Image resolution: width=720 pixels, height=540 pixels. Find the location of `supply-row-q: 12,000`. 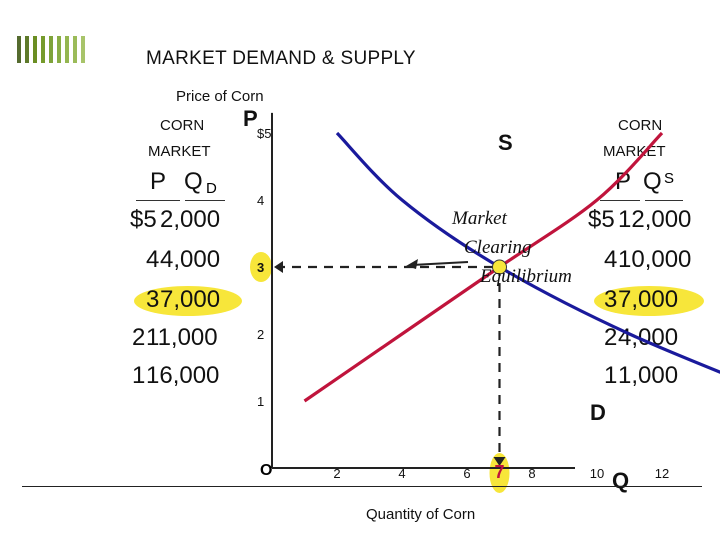

supply-row-q: 12,000 is located at coordinates (655, 219).